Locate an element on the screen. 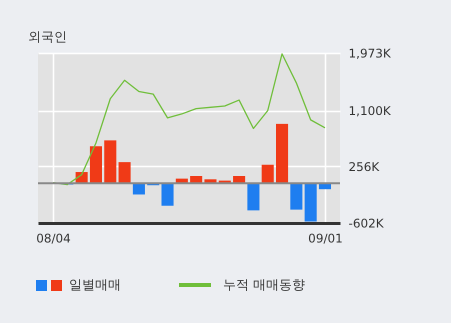 Image resolution: width=451 pixels, height=323 pixels. y-tick-label: 1,100K is located at coordinates (370, 111).